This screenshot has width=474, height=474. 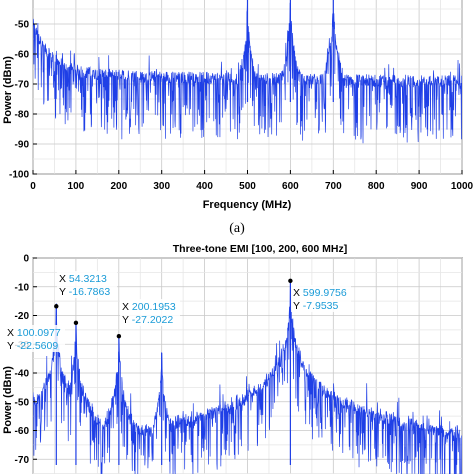 I want to click on y-tick-label: -80, so click(x=22, y=115).